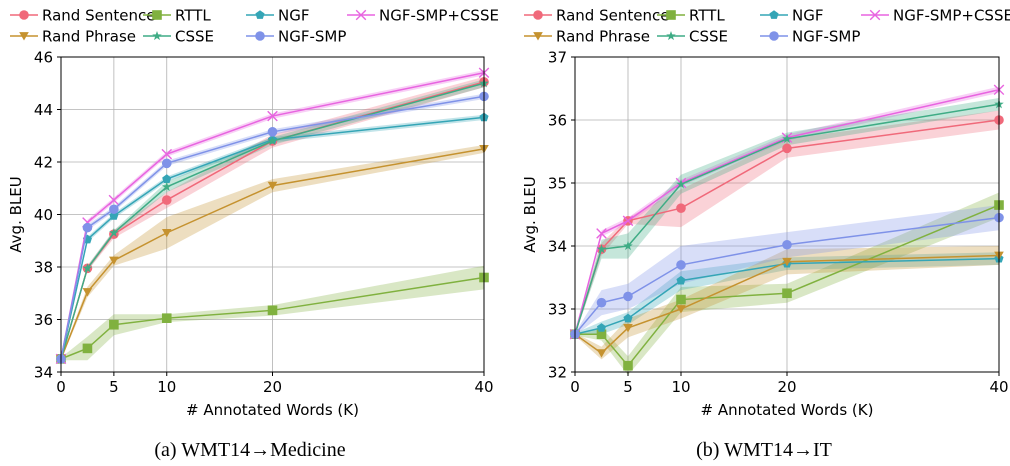 This screenshot has height=466, width=1010. Describe the element at coordinates (764, 450) in the screenshot. I see `chart-caption: (b) WMT14→IT` at that location.